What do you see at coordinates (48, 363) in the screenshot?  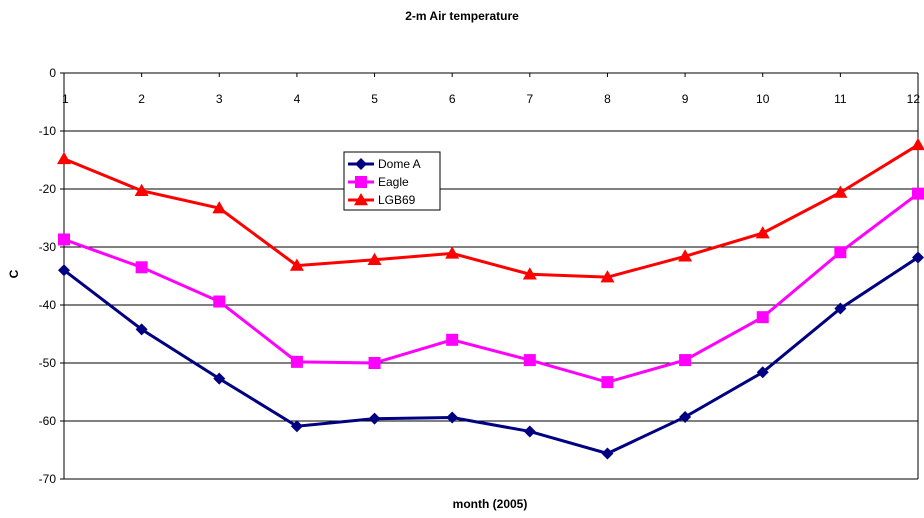 I see `y-tick-label: -50` at bounding box center [48, 363].